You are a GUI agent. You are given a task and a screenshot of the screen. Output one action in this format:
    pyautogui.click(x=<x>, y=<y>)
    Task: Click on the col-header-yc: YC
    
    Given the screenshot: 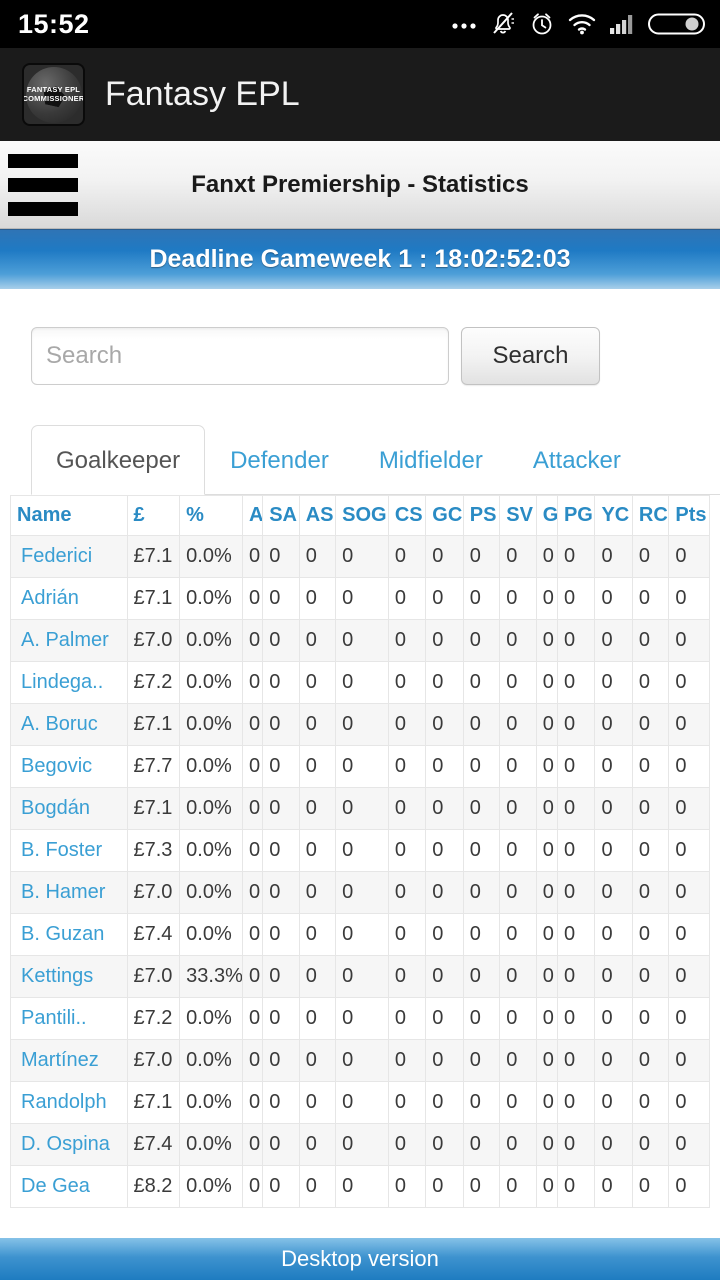 What is the action you would take?
    pyautogui.click(x=613, y=515)
    